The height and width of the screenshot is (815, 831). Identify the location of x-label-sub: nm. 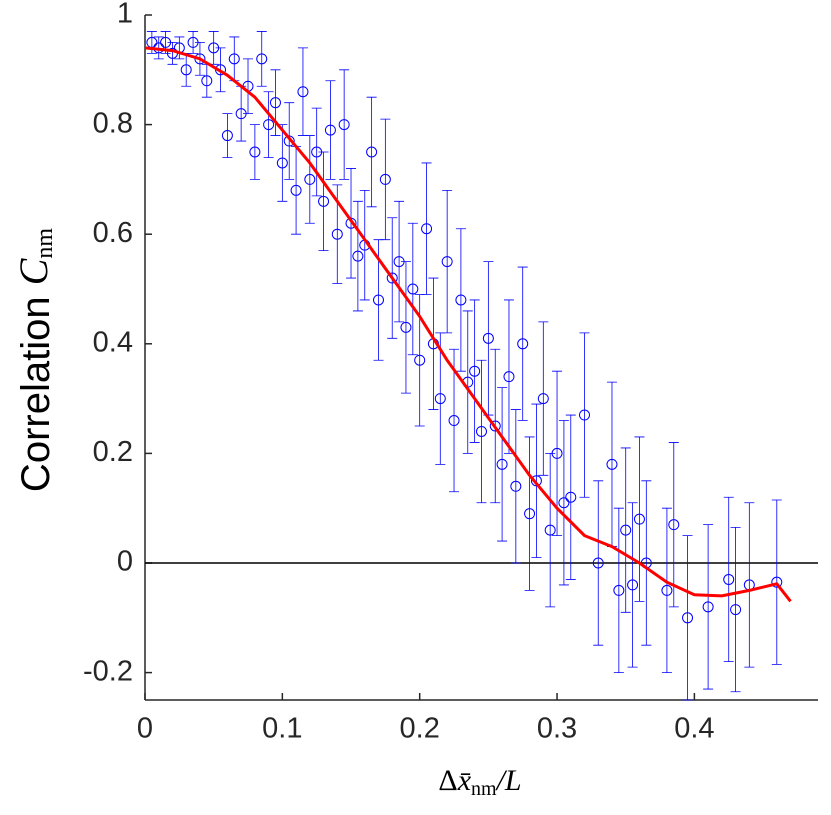
(484, 789).